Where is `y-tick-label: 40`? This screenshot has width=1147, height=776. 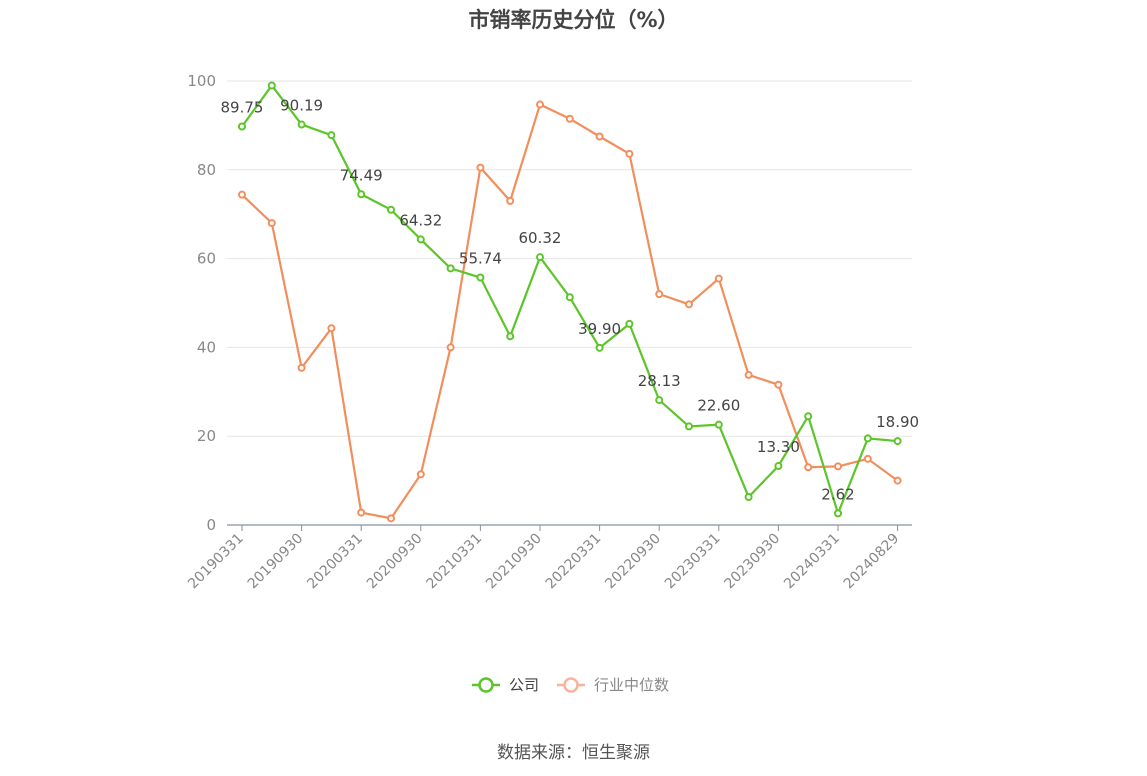 y-tick-label: 40 is located at coordinates (206, 347).